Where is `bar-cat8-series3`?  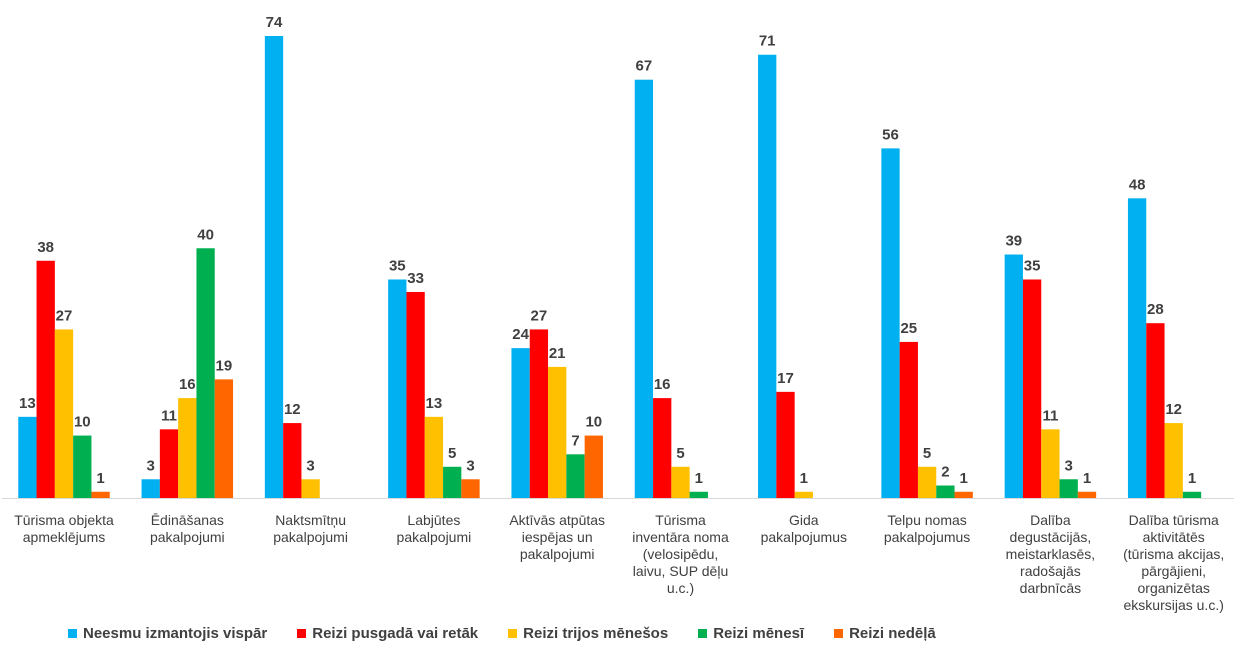 bar-cat8-series3 is located at coordinates (1068, 488).